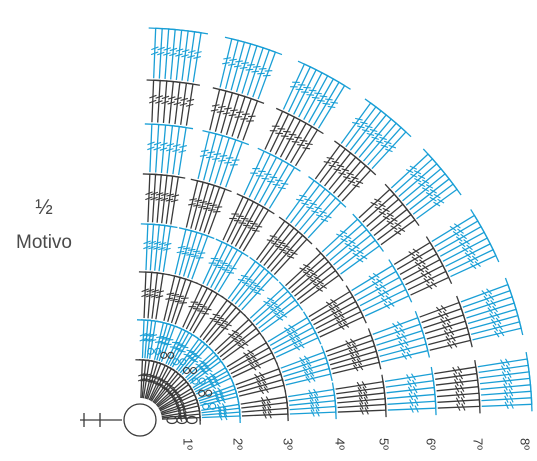 The width and height of the screenshot is (537, 461). I want to click on row-label-6: 6º, so click(431, 444).